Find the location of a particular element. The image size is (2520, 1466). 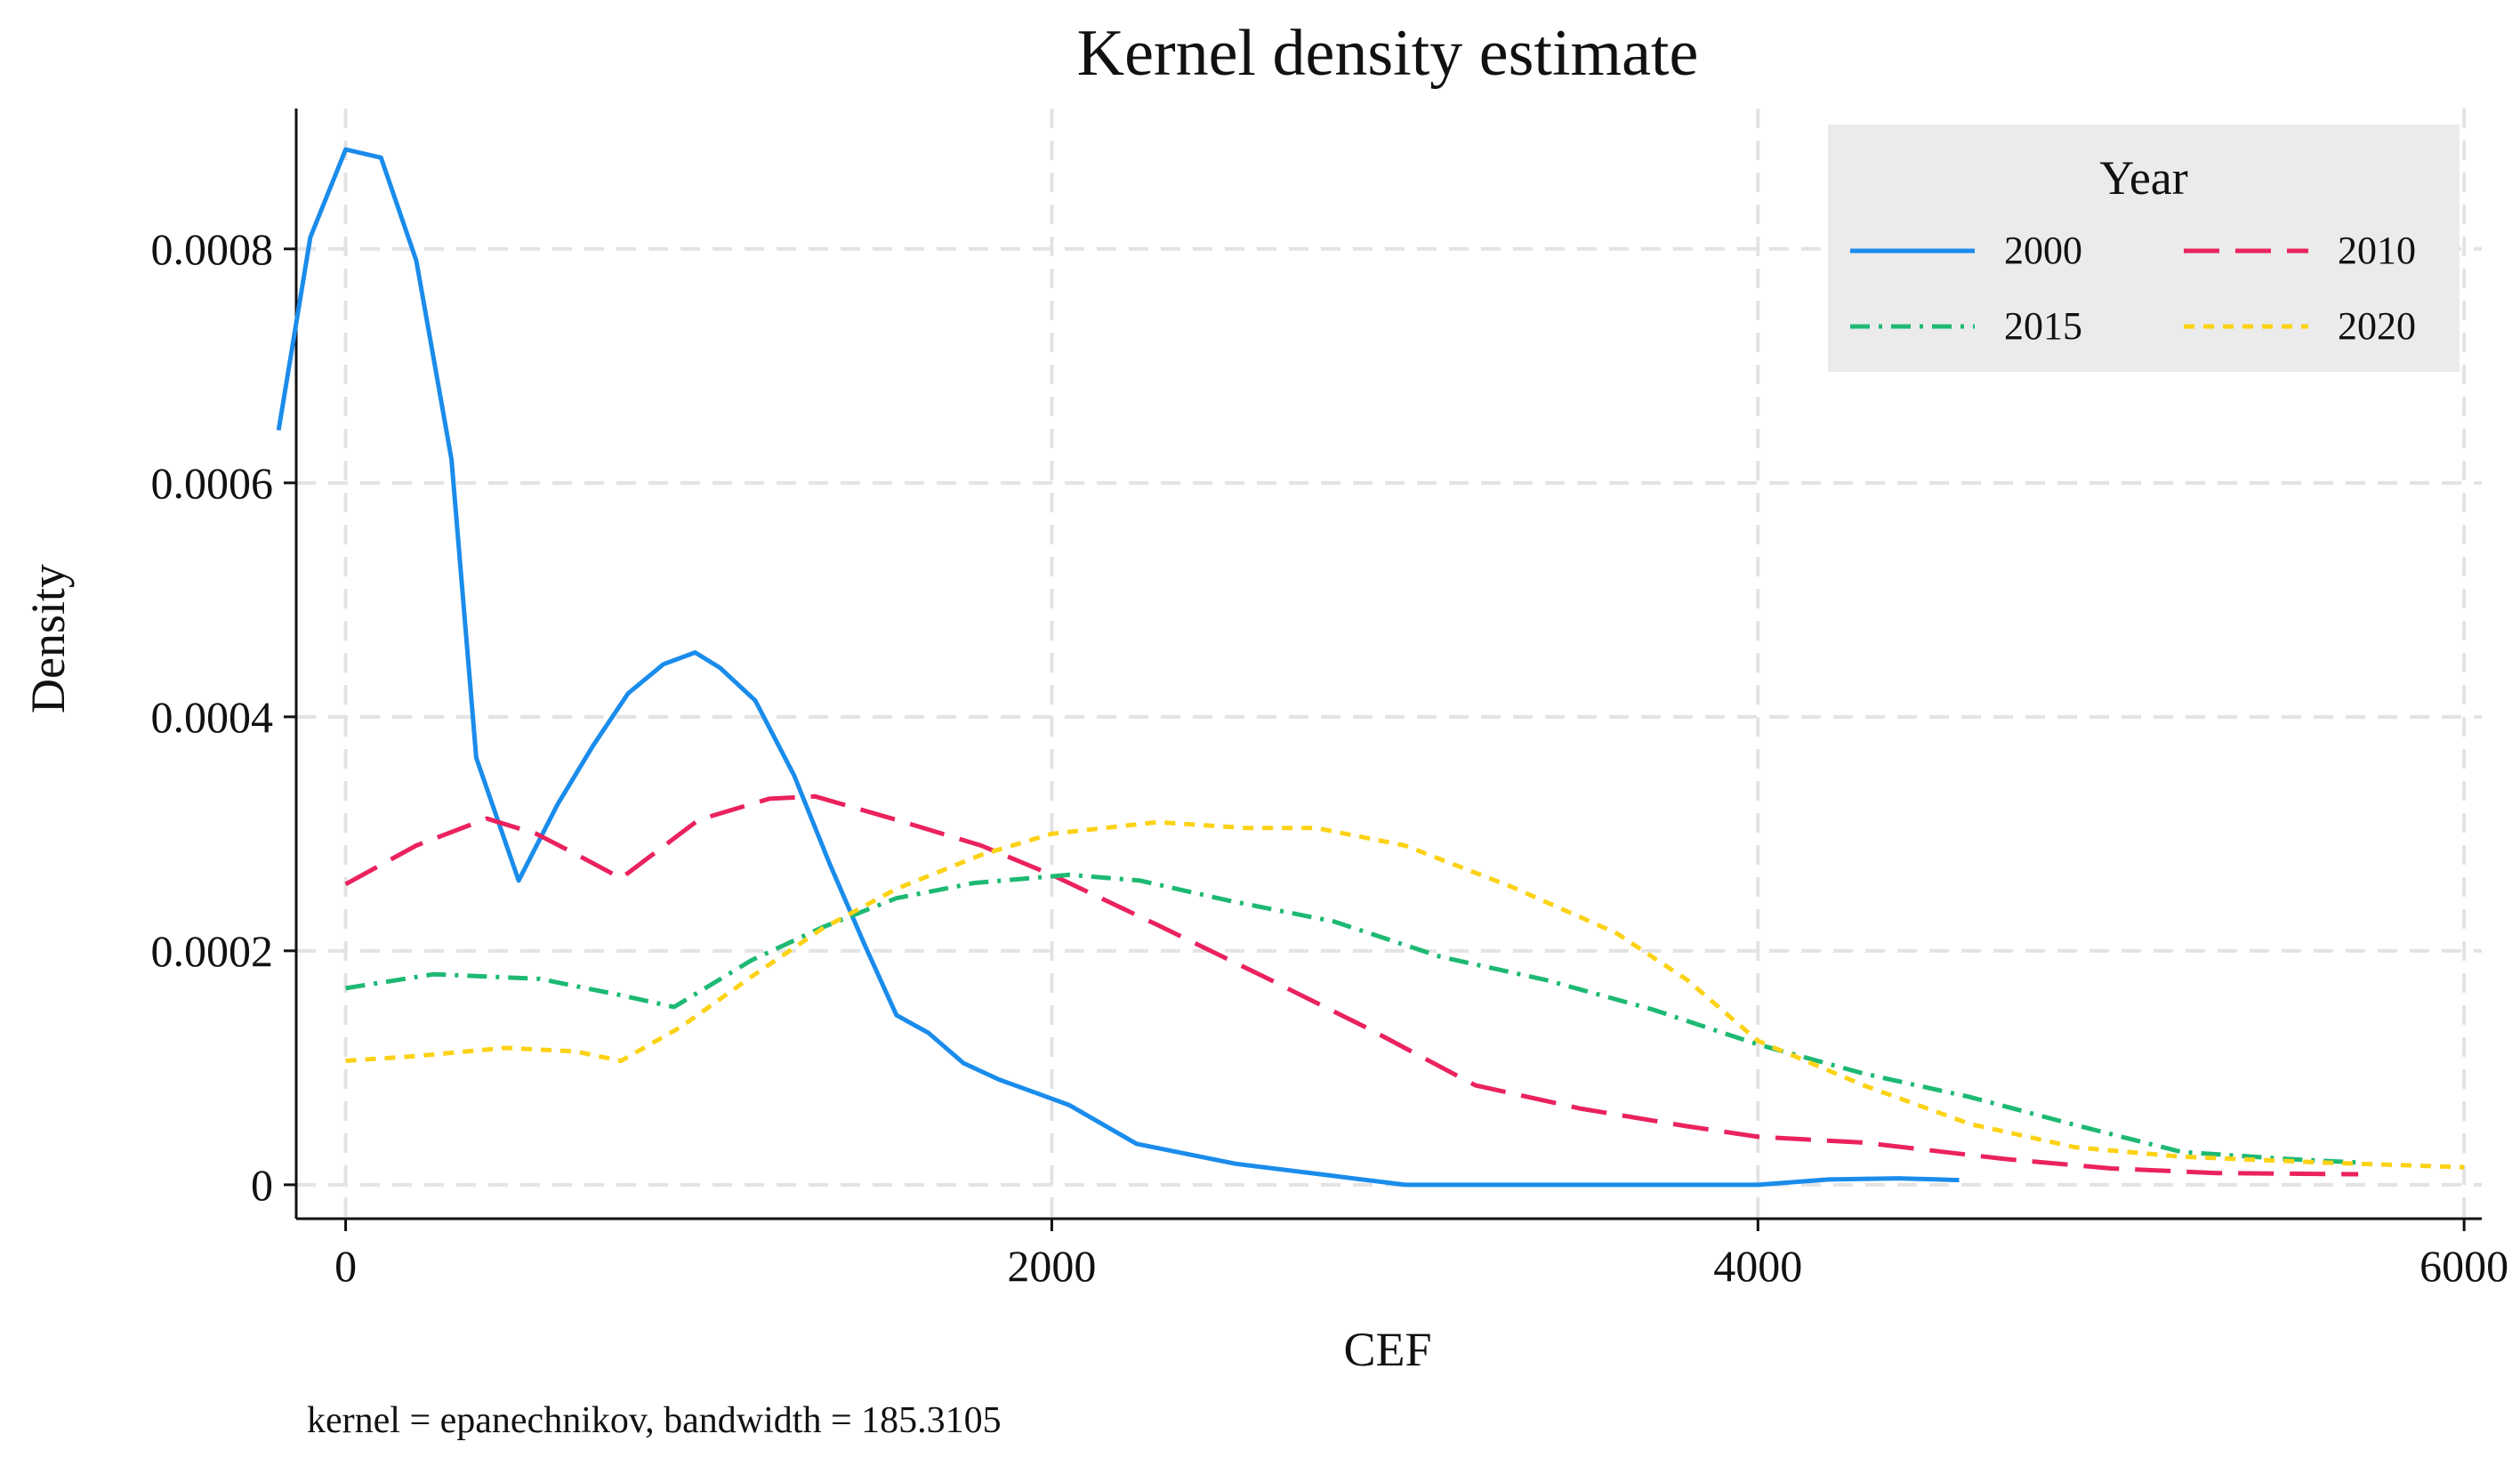

y-tick-label-0.0002: 0.0002 is located at coordinates (212, 951).